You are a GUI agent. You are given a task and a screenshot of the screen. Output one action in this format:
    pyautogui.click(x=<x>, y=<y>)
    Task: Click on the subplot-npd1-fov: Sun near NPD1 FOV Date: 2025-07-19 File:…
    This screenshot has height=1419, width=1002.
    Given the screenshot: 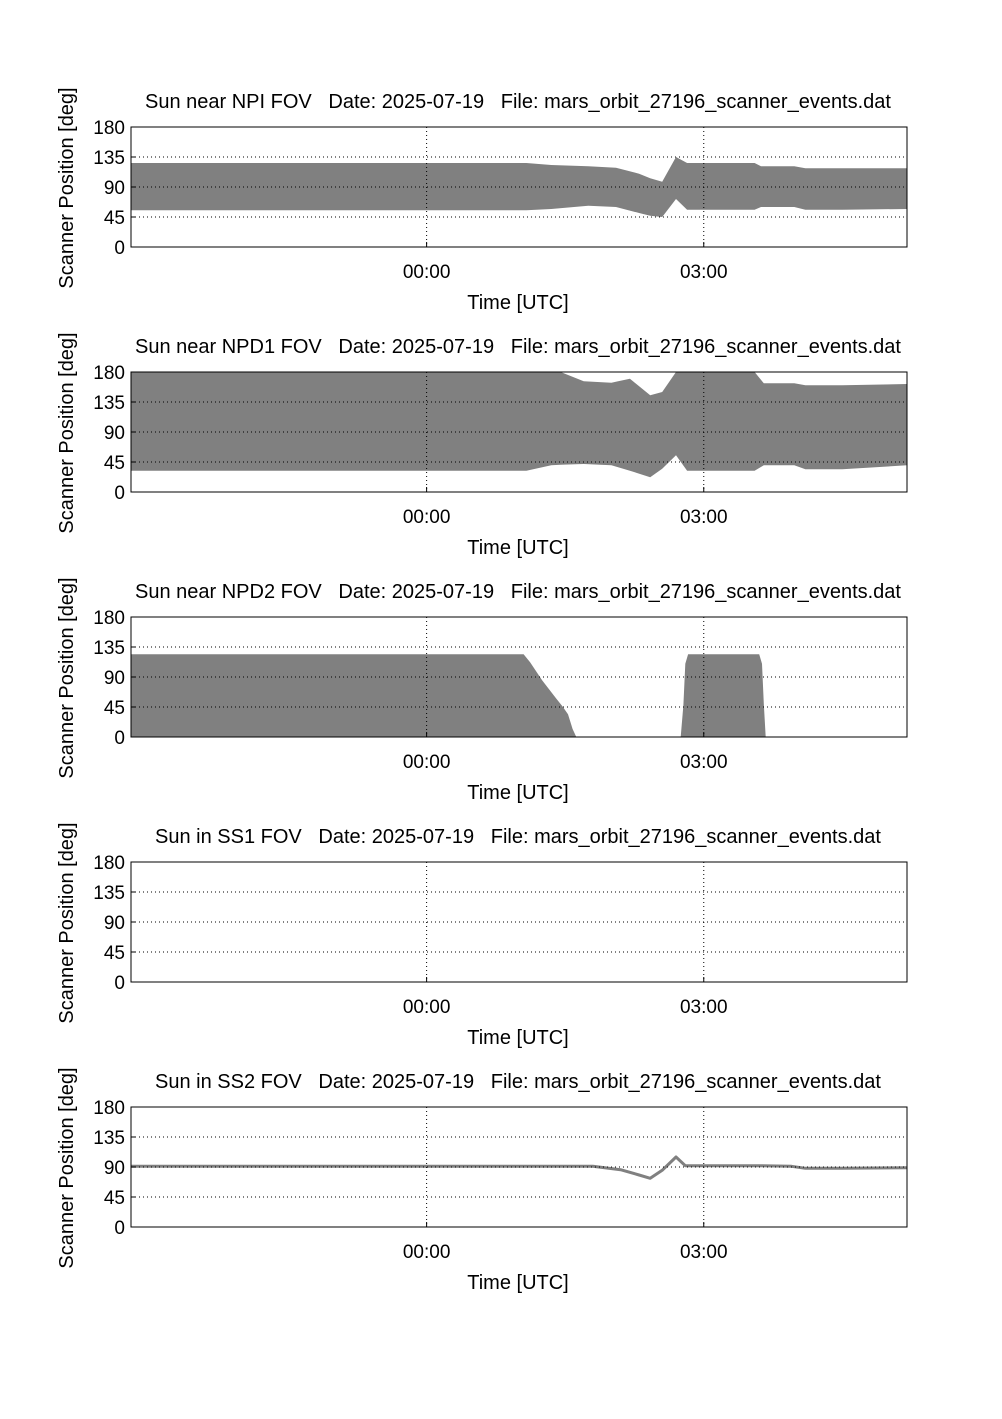 What is the action you would take?
    pyautogui.click(x=482, y=445)
    